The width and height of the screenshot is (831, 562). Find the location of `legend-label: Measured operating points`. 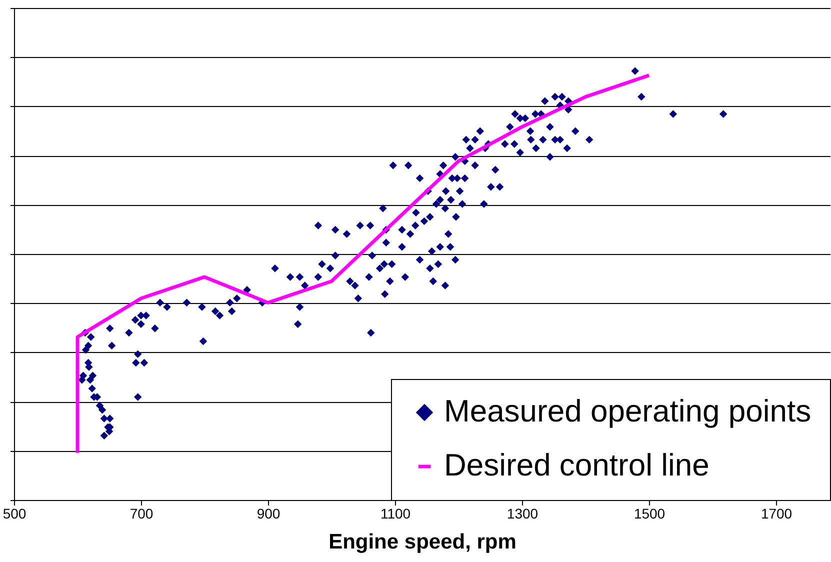

legend-label: Measured operating points is located at coordinates (628, 411).